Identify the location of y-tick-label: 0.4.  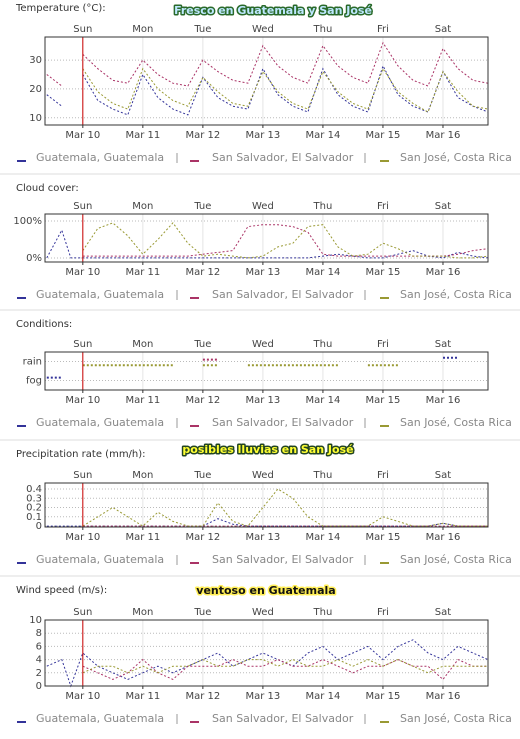
(34, 489).